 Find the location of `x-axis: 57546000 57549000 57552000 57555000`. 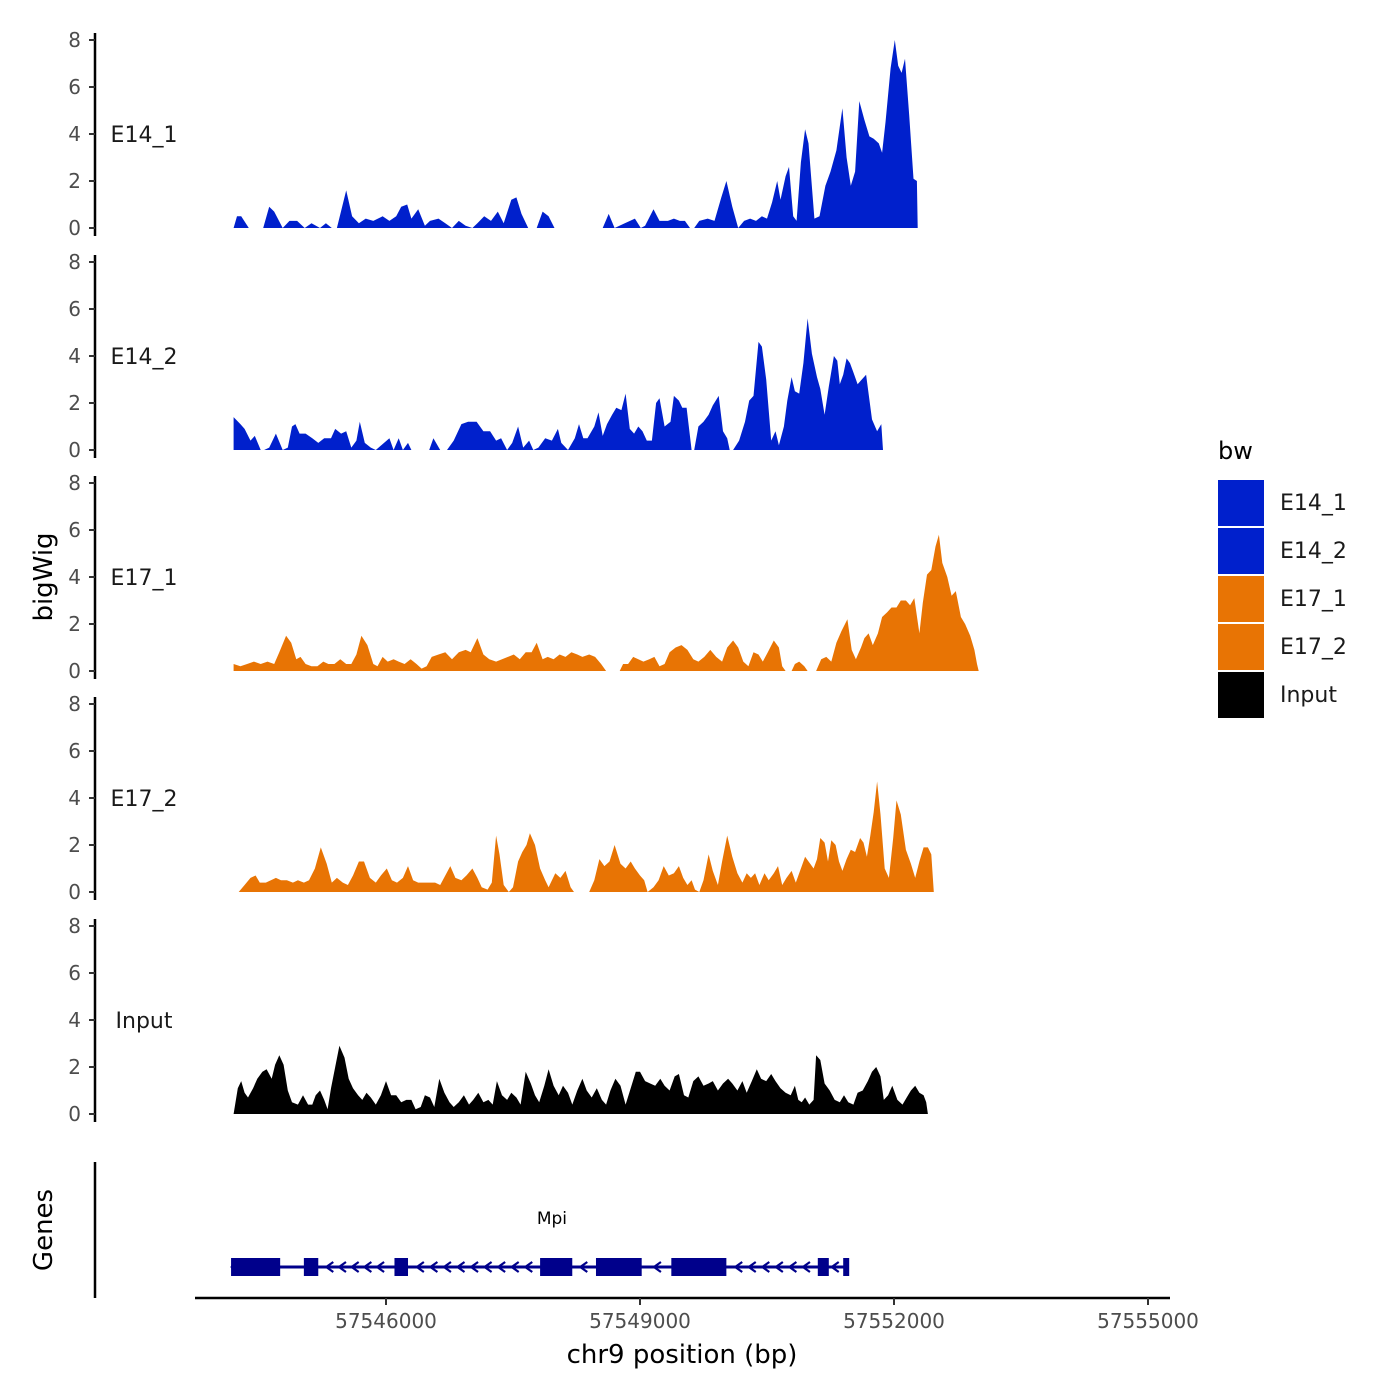

x-axis: 57546000 57549000 57552000 57555000 is located at coordinates (697, 1314).